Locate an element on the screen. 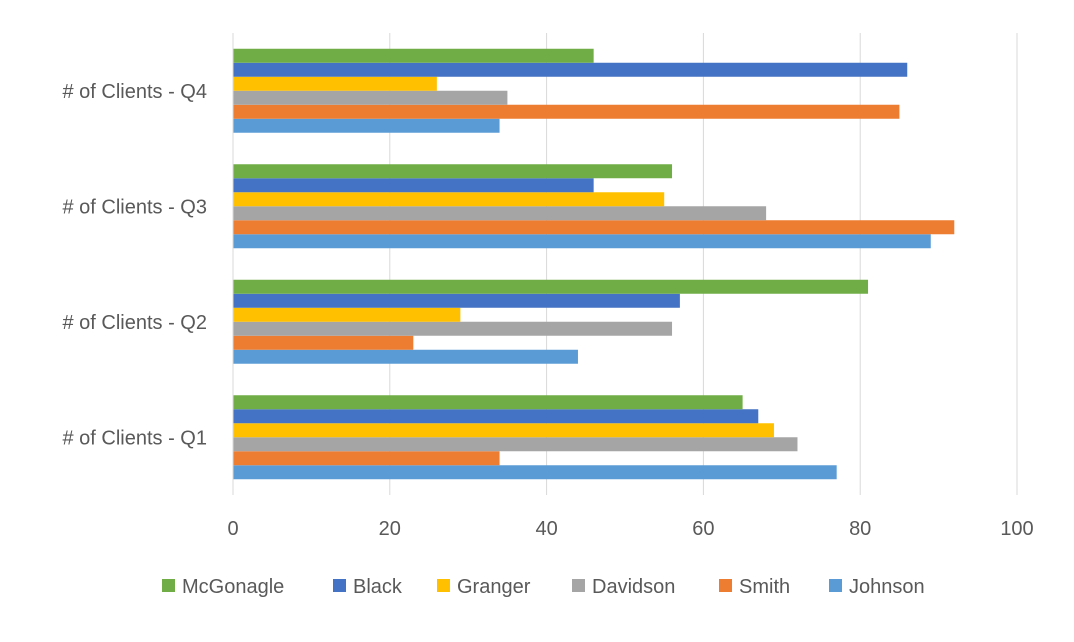 This screenshot has height=642, width=1074. category-label: # of Clients - Q3 is located at coordinates (134, 207).